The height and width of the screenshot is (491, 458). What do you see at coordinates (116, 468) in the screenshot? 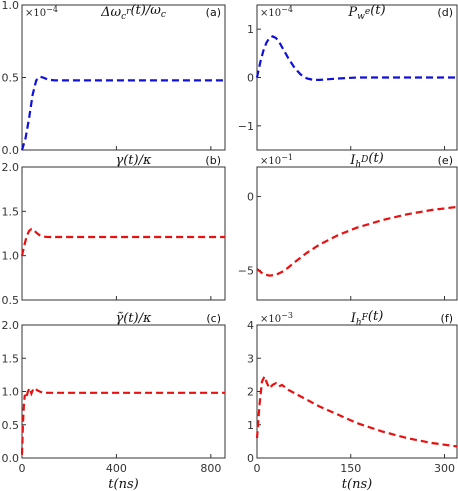
I see `x-tick-label-c: 400` at bounding box center [116, 468].